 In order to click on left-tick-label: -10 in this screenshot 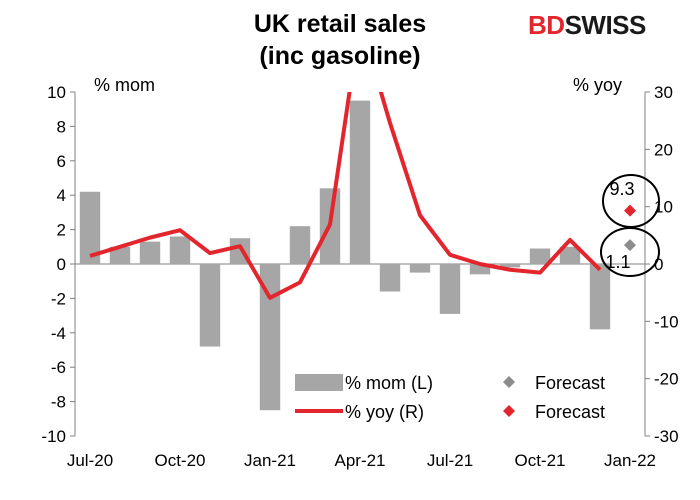, I will do `click(53, 436)`.